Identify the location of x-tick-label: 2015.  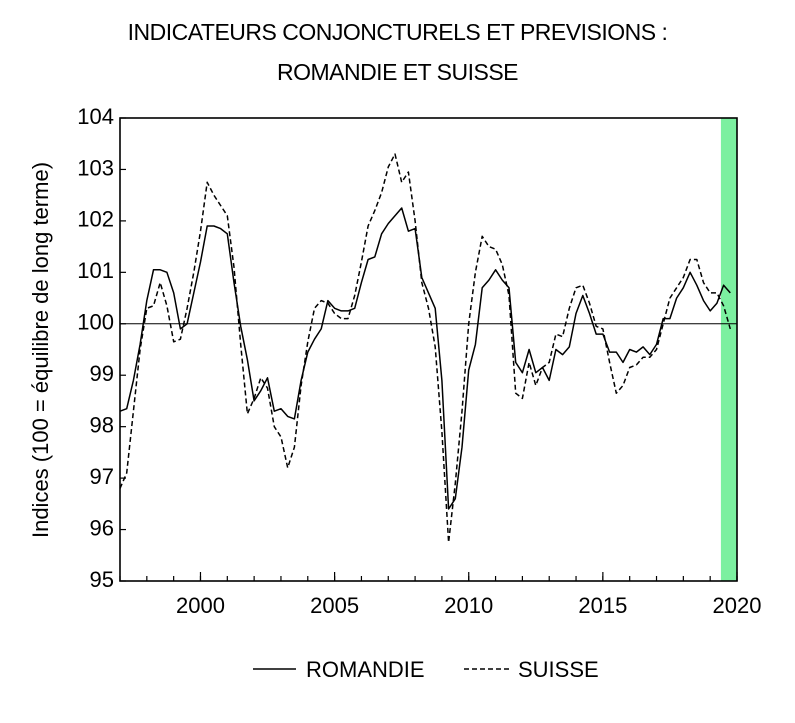
(602, 605).